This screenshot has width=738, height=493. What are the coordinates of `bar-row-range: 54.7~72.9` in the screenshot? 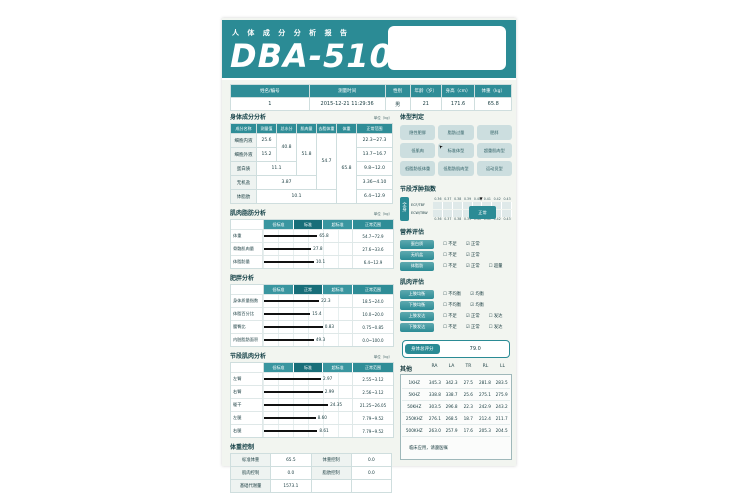 It's located at (373, 236).